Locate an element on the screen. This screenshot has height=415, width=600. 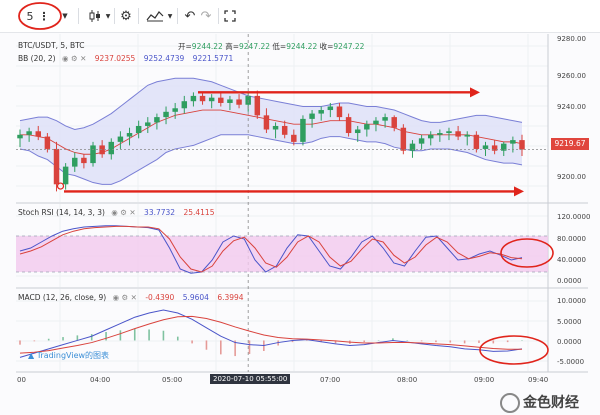
resistance-arrow-head is located at coordinates (475, 92).